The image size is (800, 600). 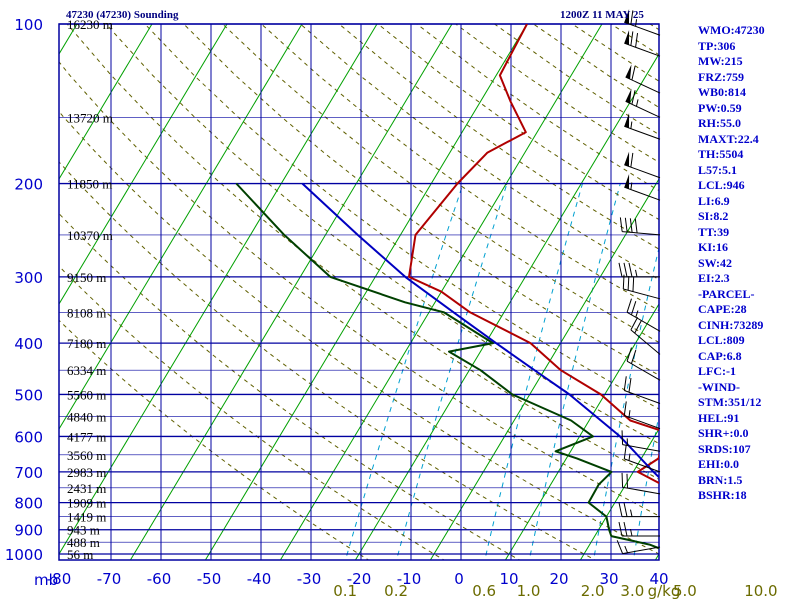 What do you see at coordinates (28, 504) in the screenshot?
I see `pressure-tick-label: 800` at bounding box center [28, 504].